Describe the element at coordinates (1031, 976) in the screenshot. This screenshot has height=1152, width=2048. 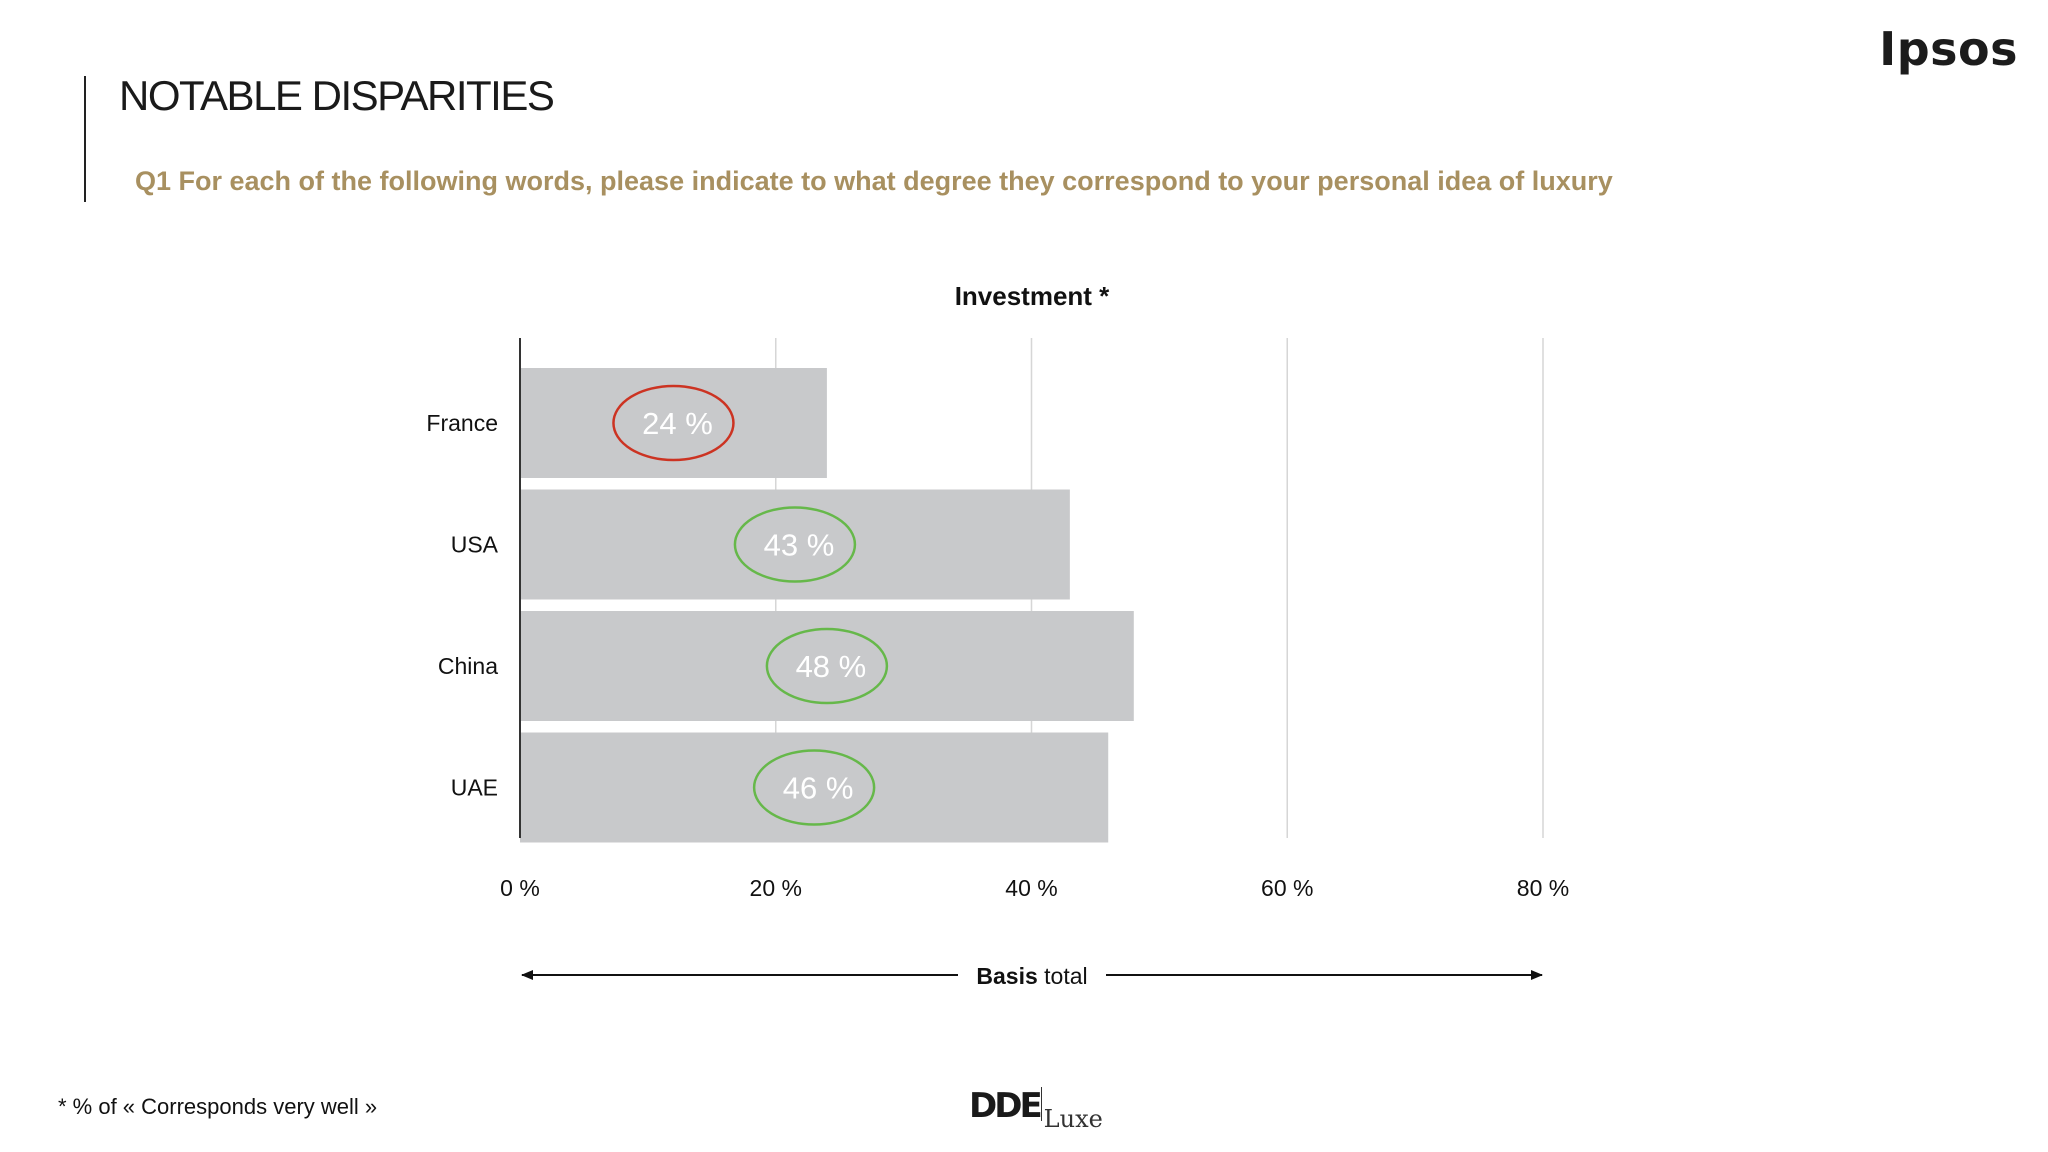
I see `basis-label: Basis total` at that location.